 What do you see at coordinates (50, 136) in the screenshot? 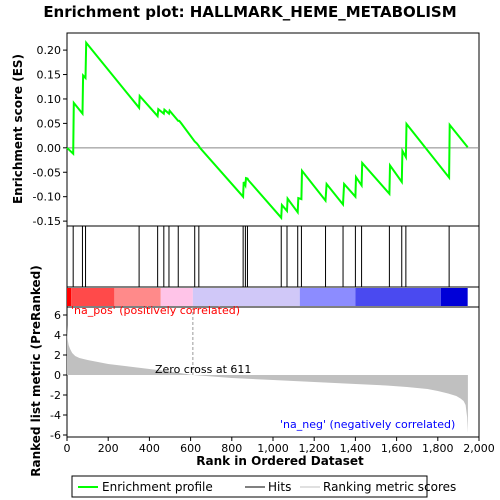
I see `es-y-axis: 0.20 0.15 0.10 0.05 0.00 -0.05 -0.10 -0.15` at bounding box center [50, 136].